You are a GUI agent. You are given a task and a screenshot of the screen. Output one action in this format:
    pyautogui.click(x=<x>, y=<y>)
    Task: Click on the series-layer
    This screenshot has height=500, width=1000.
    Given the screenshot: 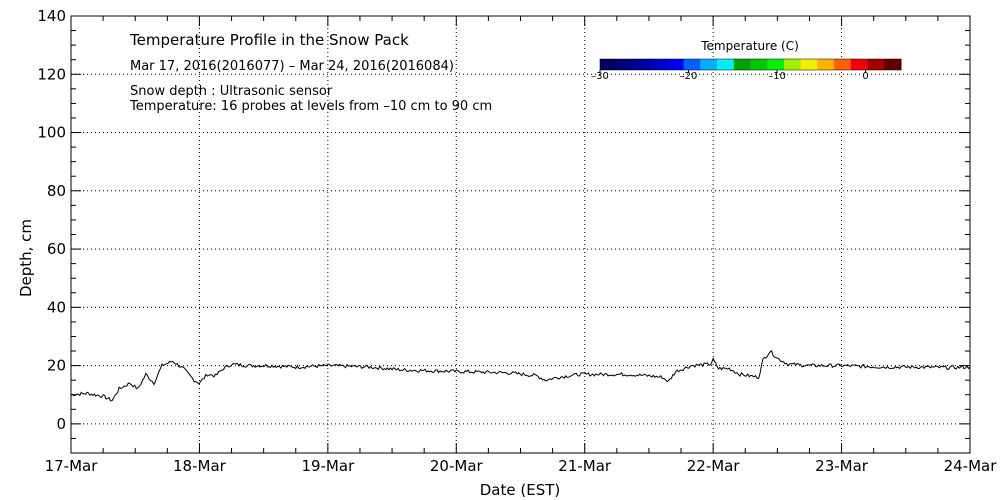 What is the action you would take?
    pyautogui.click(x=520, y=375)
    